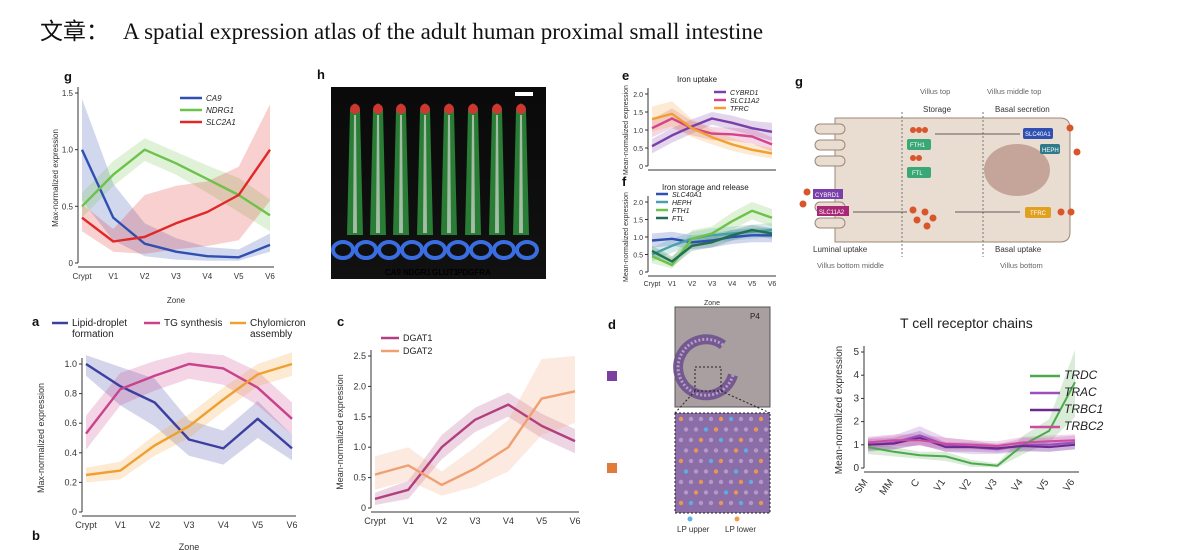 The width and height of the screenshot is (1200, 550). I want to click on slc40a1-transporter, so click(1038, 133).